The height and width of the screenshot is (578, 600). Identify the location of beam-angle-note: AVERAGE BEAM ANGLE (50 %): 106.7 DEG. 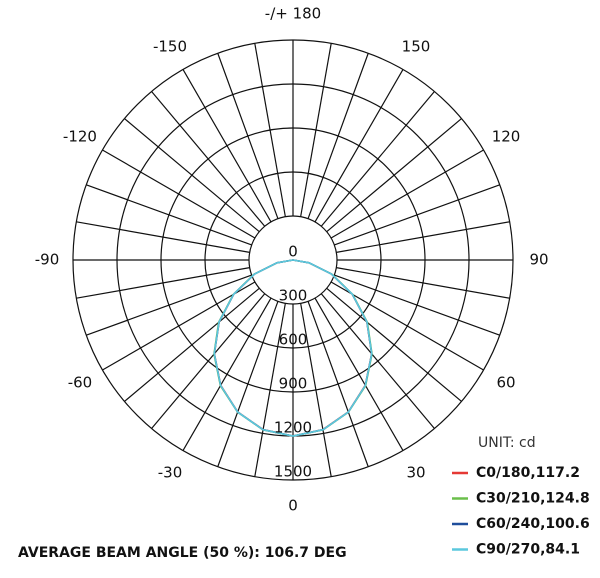
(182, 553).